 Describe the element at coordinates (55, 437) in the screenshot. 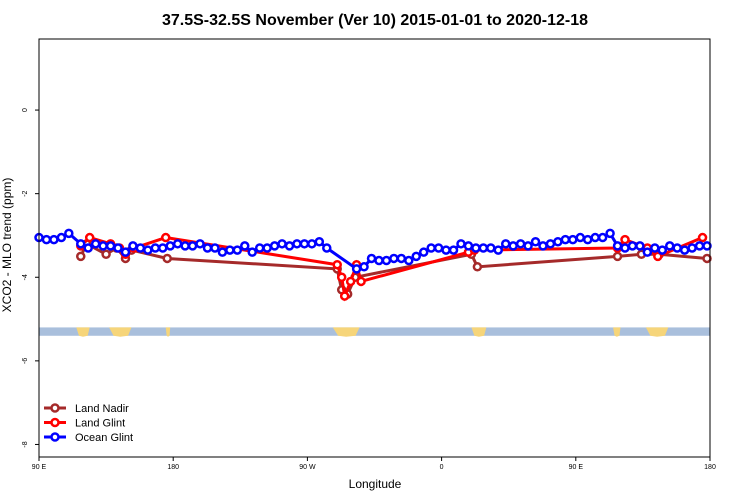

I see `legend-marker` at that location.